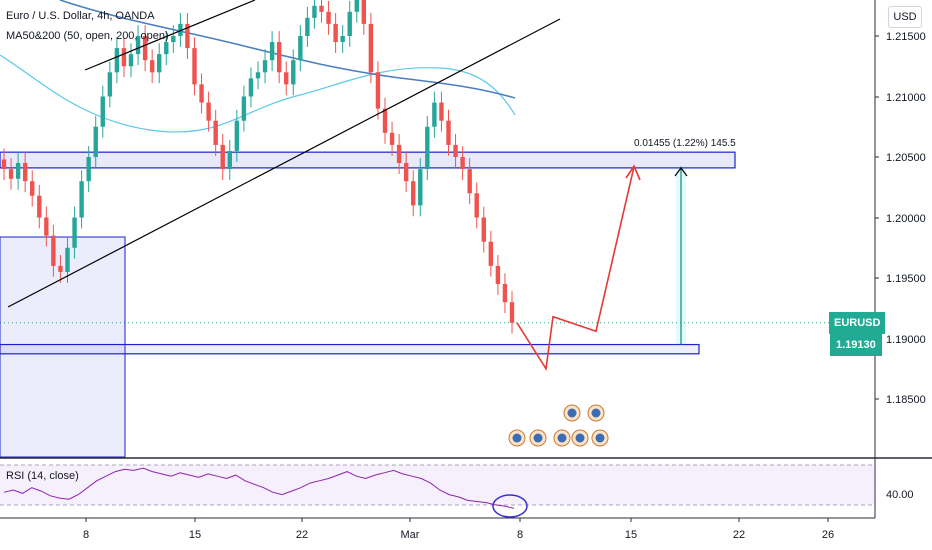 The height and width of the screenshot is (550, 932). What do you see at coordinates (170, 35) in the screenshot?
I see `upper-trendline` at bounding box center [170, 35].